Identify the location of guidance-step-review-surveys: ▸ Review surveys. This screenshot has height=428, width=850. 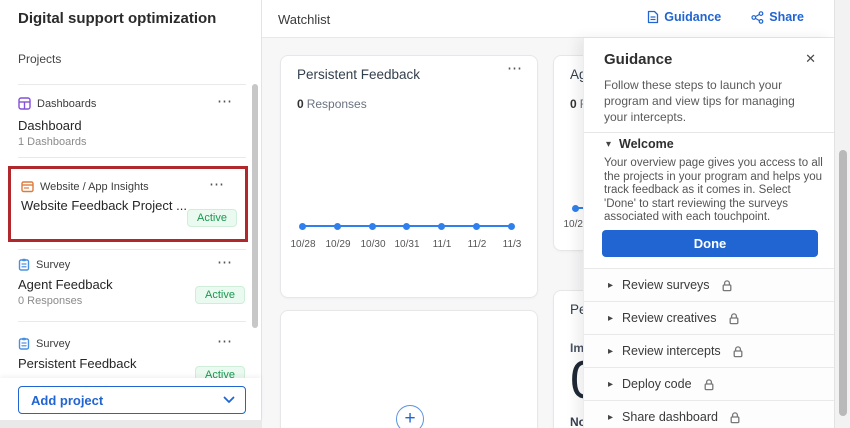
(709, 284).